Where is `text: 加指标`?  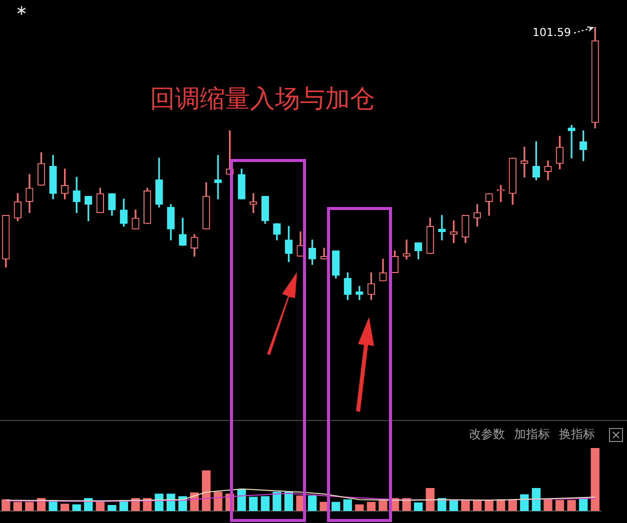 text: 加指标 is located at coordinates (532, 434).